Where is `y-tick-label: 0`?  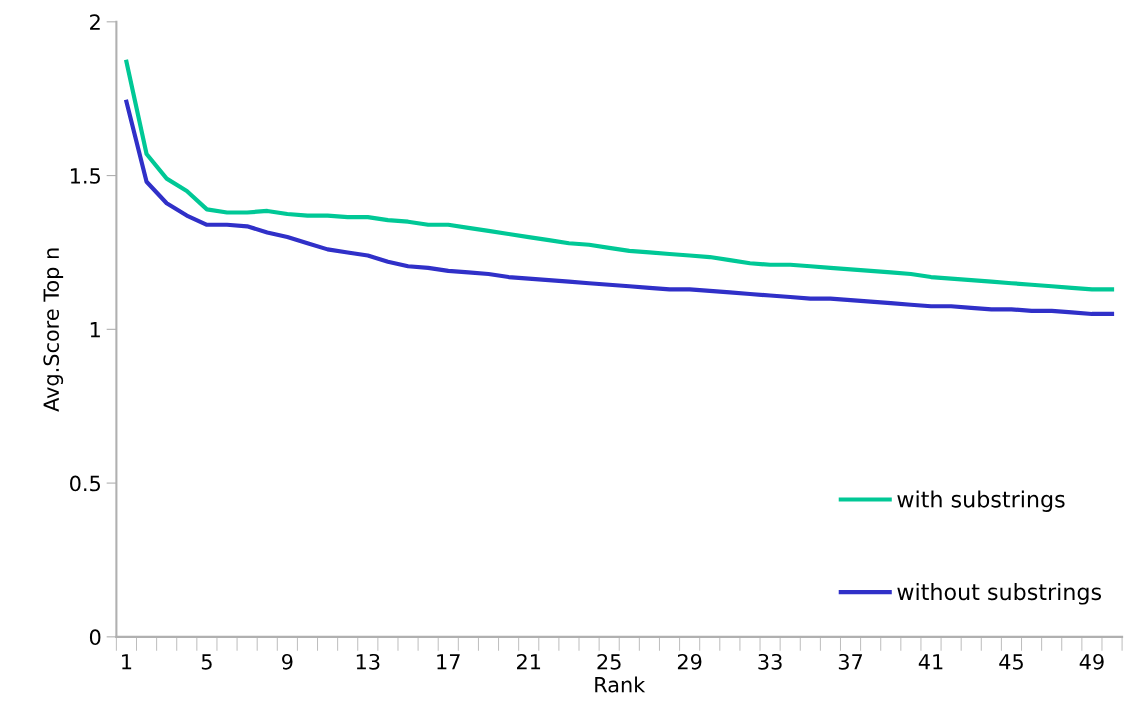 y-tick-label: 0 is located at coordinates (95, 637).